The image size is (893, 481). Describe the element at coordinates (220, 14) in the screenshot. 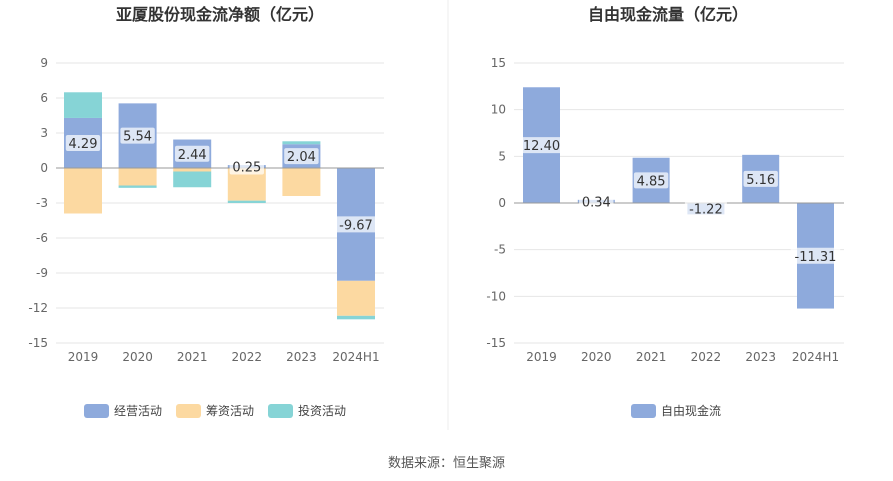

I see `chart-title: 亚厦股份现金流净额（亿元）` at that location.